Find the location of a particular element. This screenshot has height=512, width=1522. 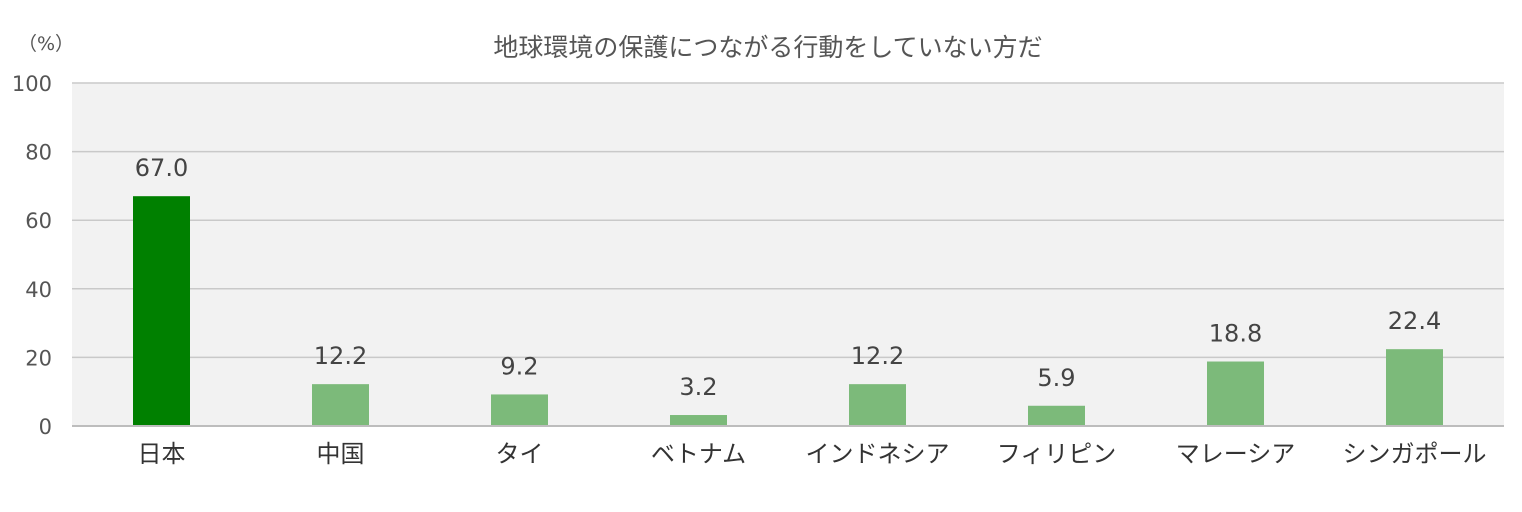

x-tick-label: 中国 is located at coordinates (341, 454).